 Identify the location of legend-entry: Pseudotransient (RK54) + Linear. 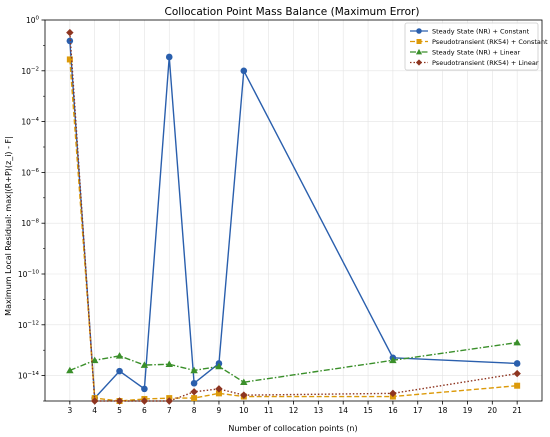
(474, 63).